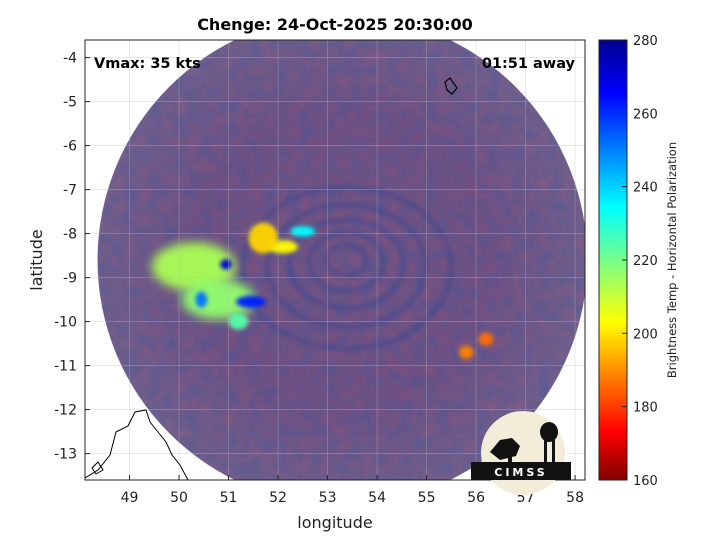 This screenshot has width=720, height=540. What do you see at coordinates (575, 498) in the screenshot?
I see `x-tick-label: 58` at bounding box center [575, 498].